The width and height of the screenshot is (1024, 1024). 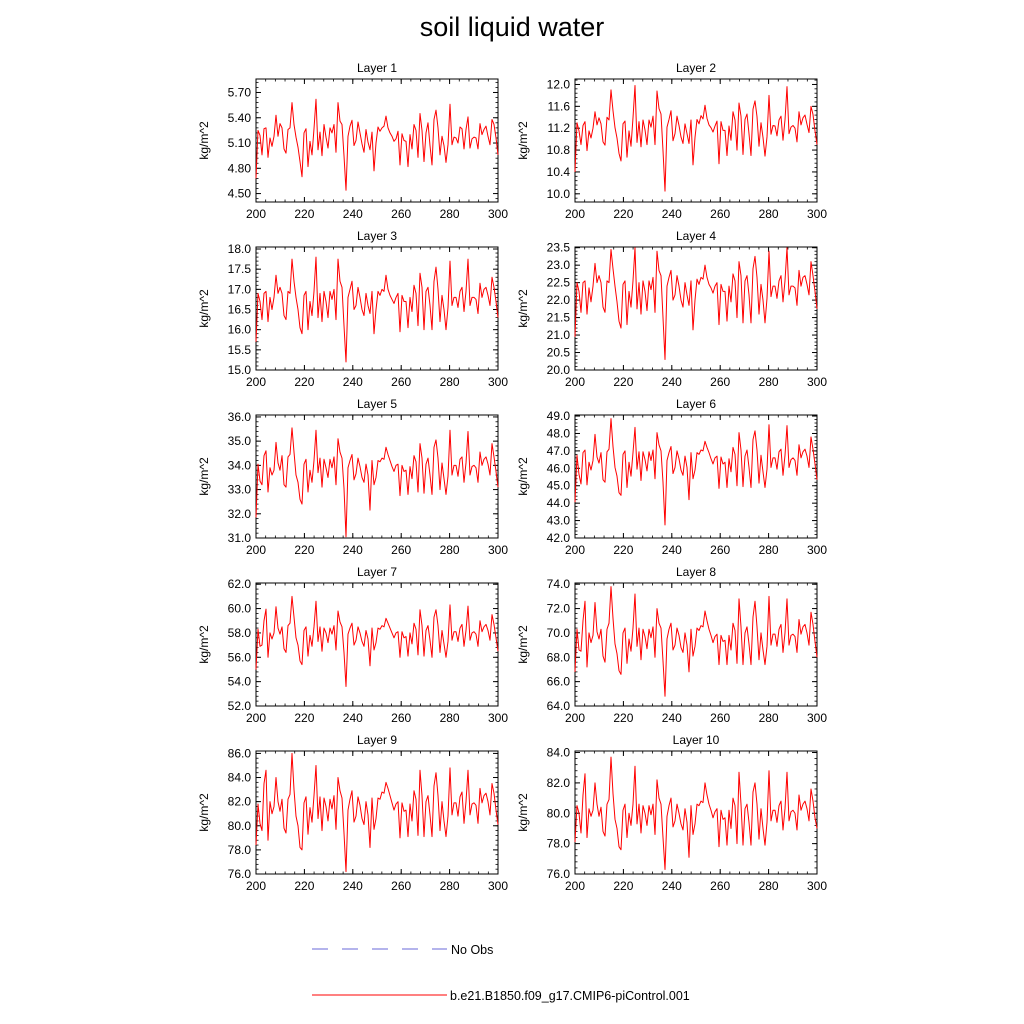 What do you see at coordinates (240, 826) in the screenshot?
I see `y-tick-label: 80.0` at bounding box center [240, 826].